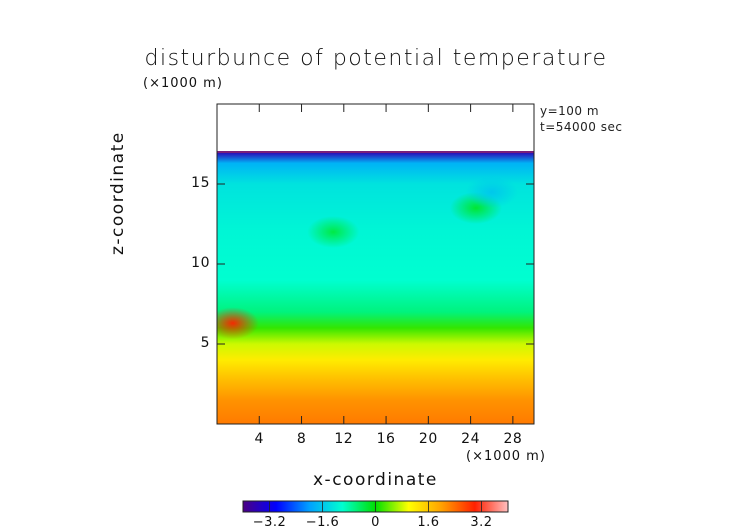 Image resolution: width=752 pixels, height=532 pixels. Describe the element at coordinates (205, 343) in the screenshot. I see `y-tick-label: 5` at that location.